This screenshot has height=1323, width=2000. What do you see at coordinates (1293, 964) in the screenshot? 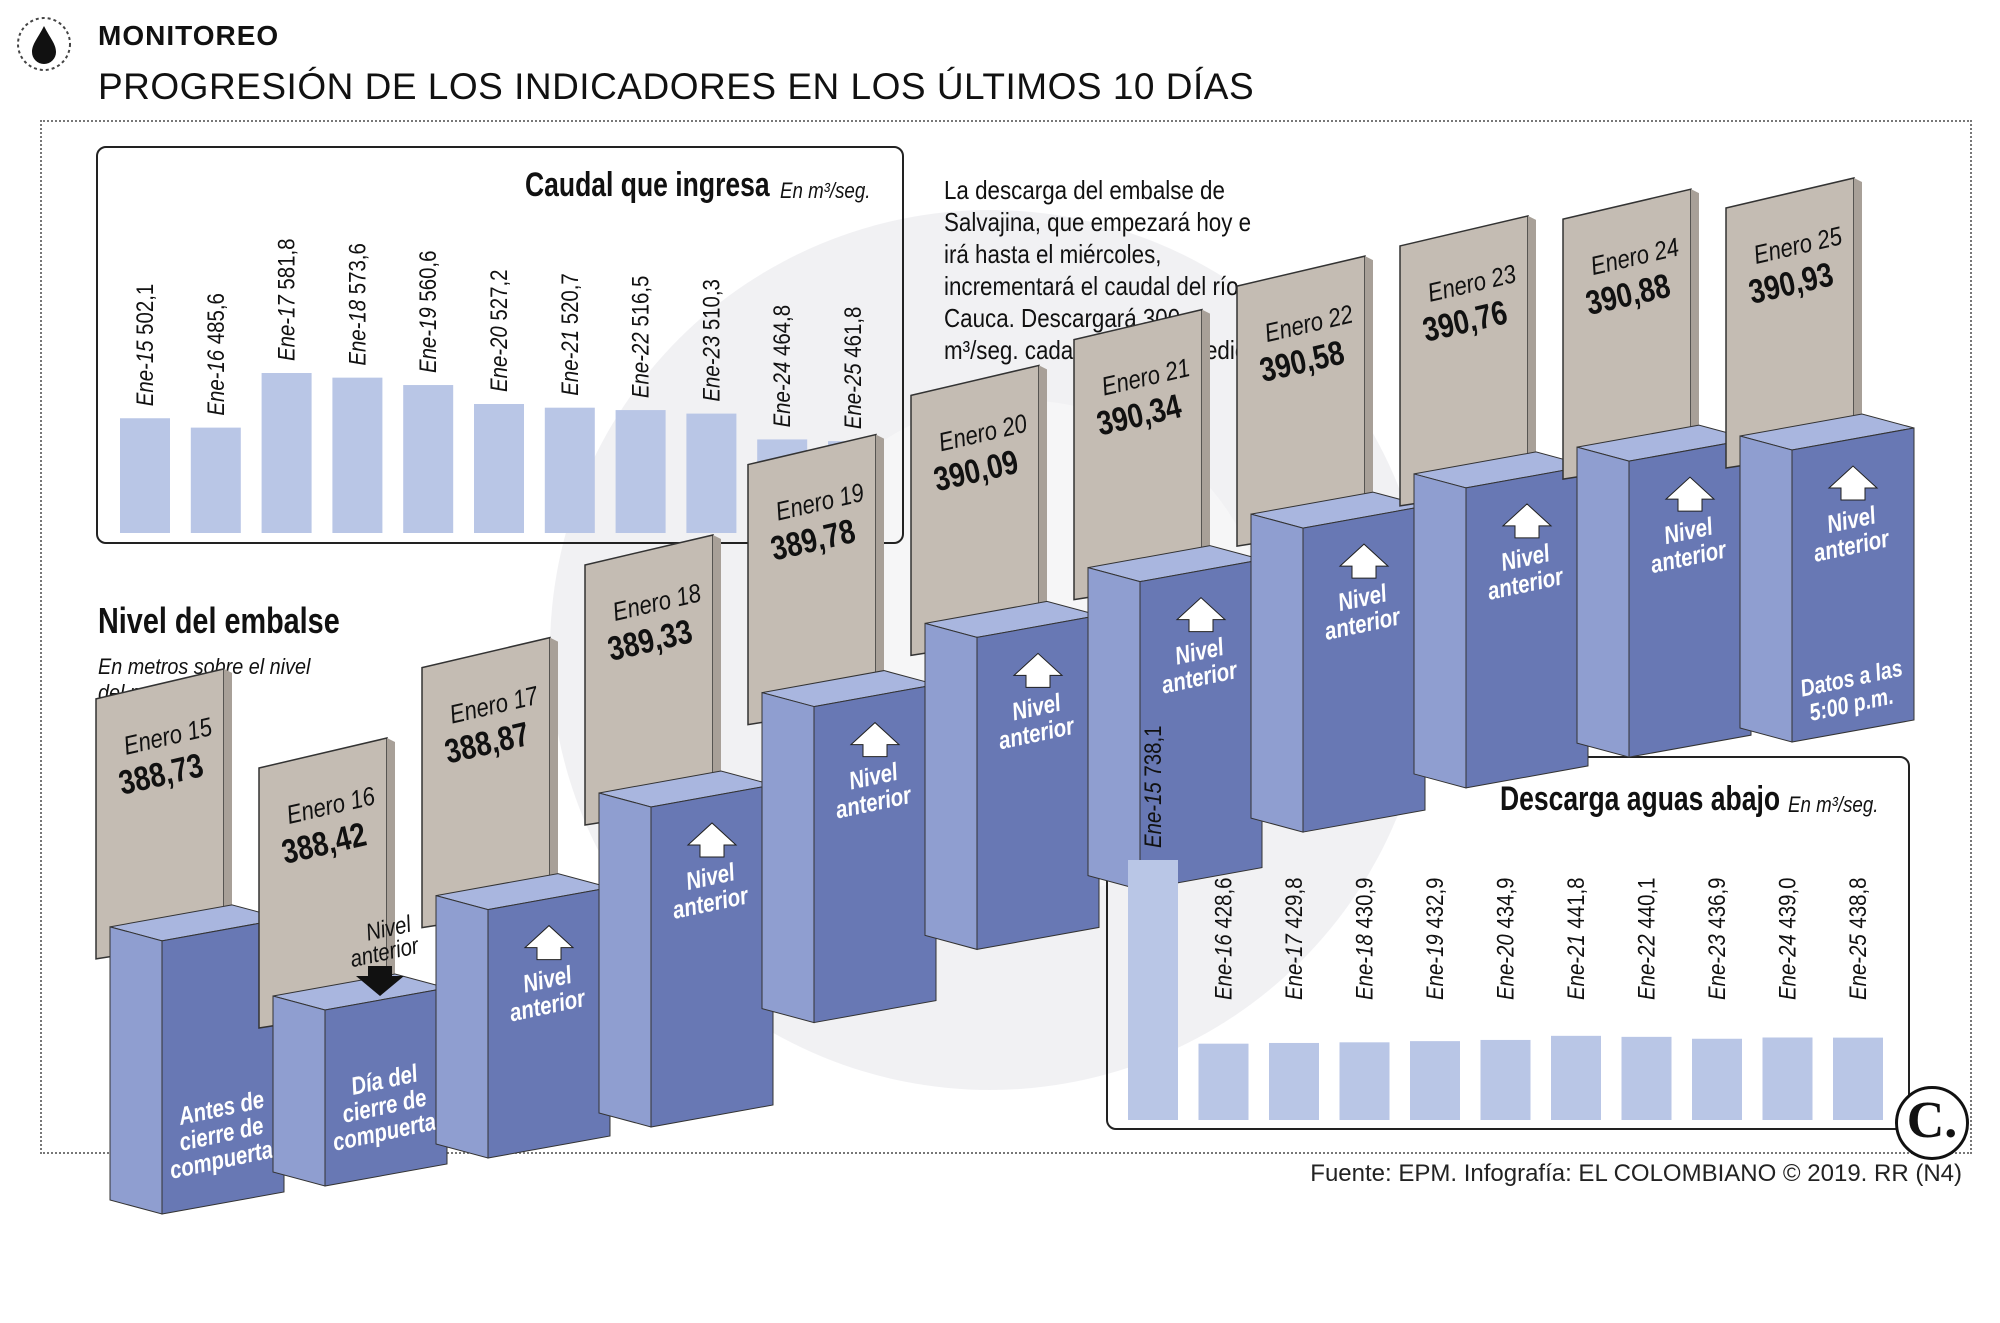
I see `category-label: Ene-17` at bounding box center [1293, 964].